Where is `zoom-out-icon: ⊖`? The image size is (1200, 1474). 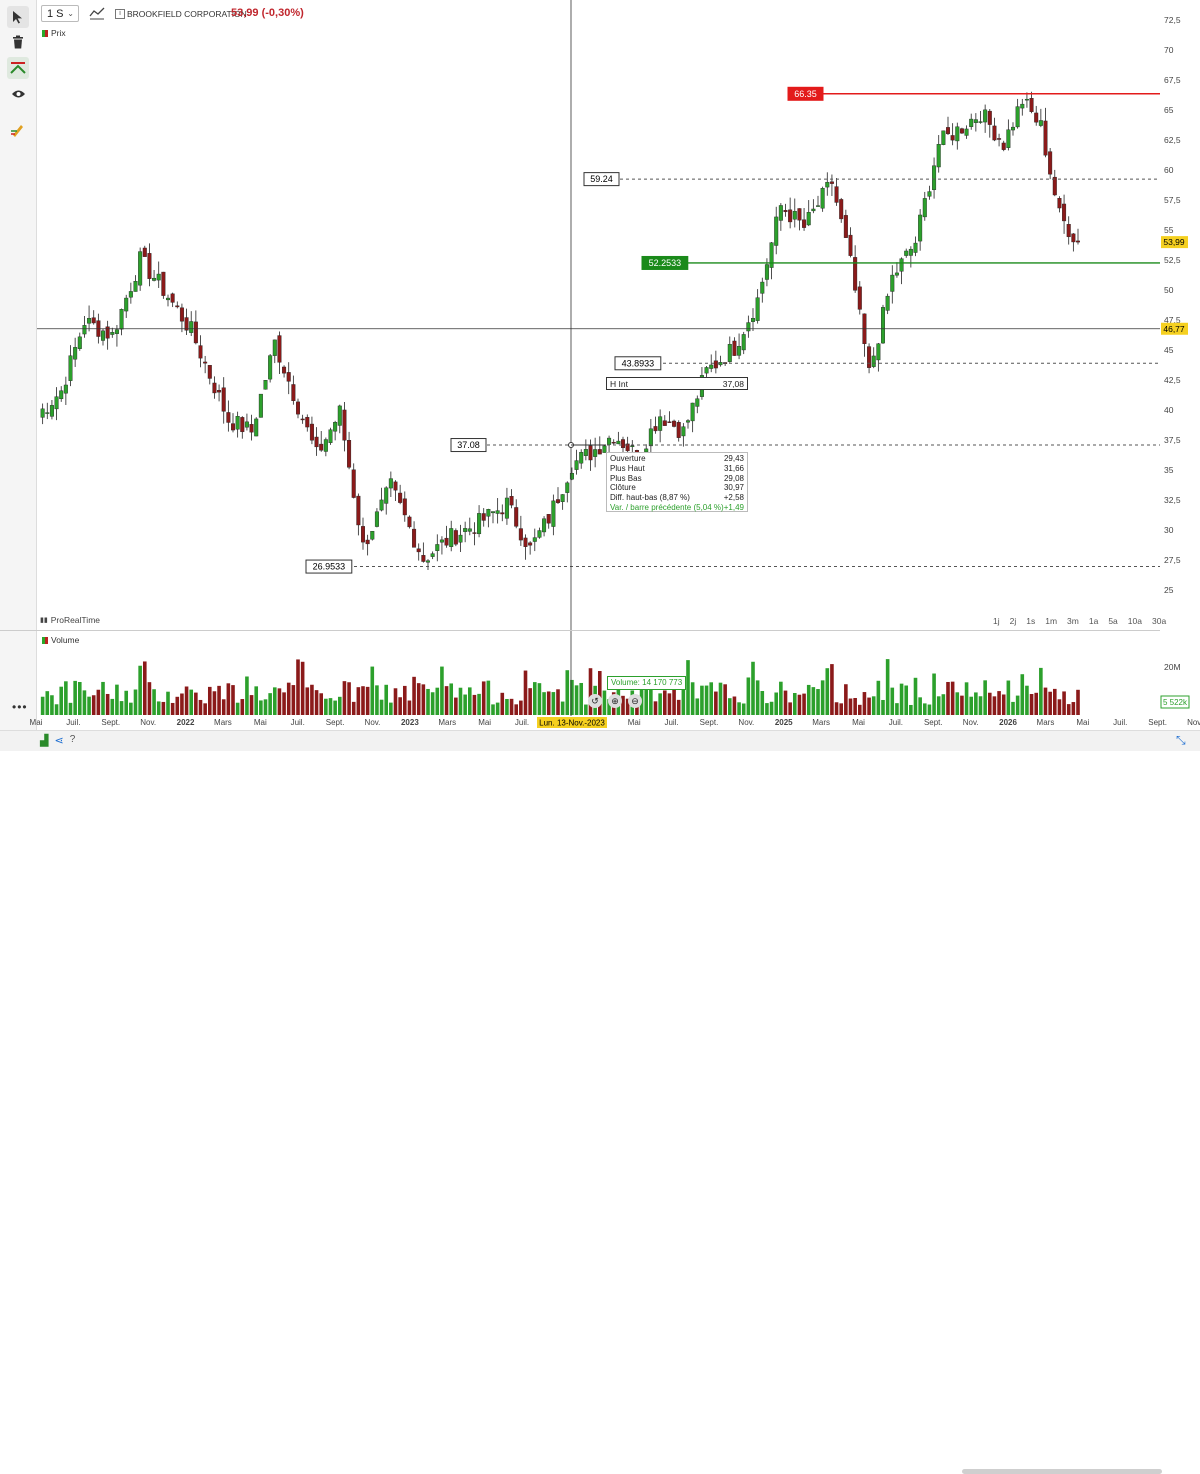 zoom-out-icon: ⊖ is located at coordinates (635, 701).